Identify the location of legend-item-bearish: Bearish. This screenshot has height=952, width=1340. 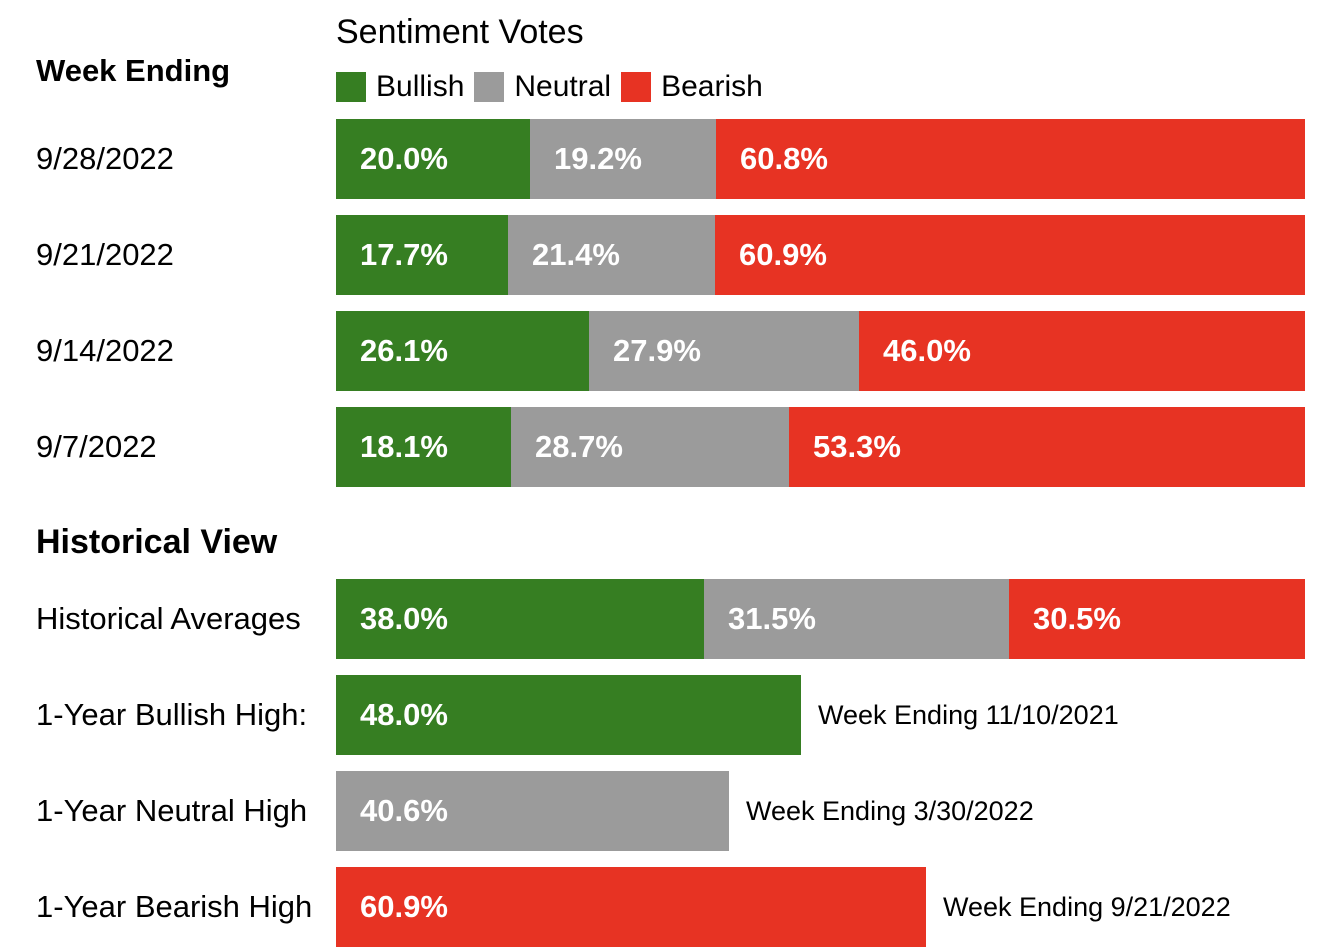
(692, 87).